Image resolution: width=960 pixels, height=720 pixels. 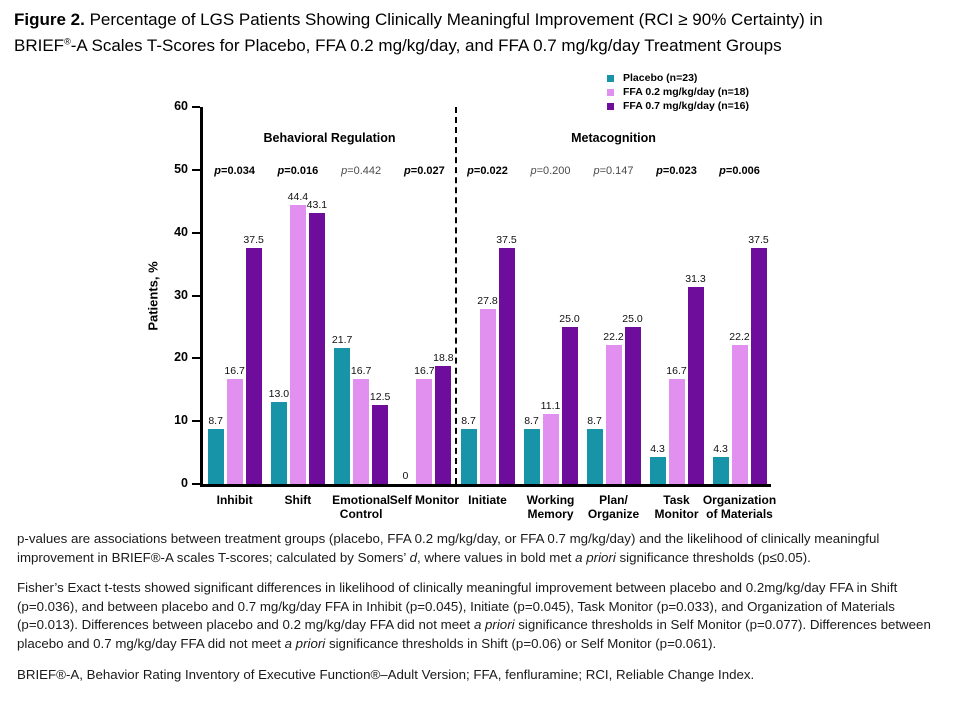 What do you see at coordinates (181, 294) in the screenshot?
I see `y-tick-label: 30` at bounding box center [181, 294].